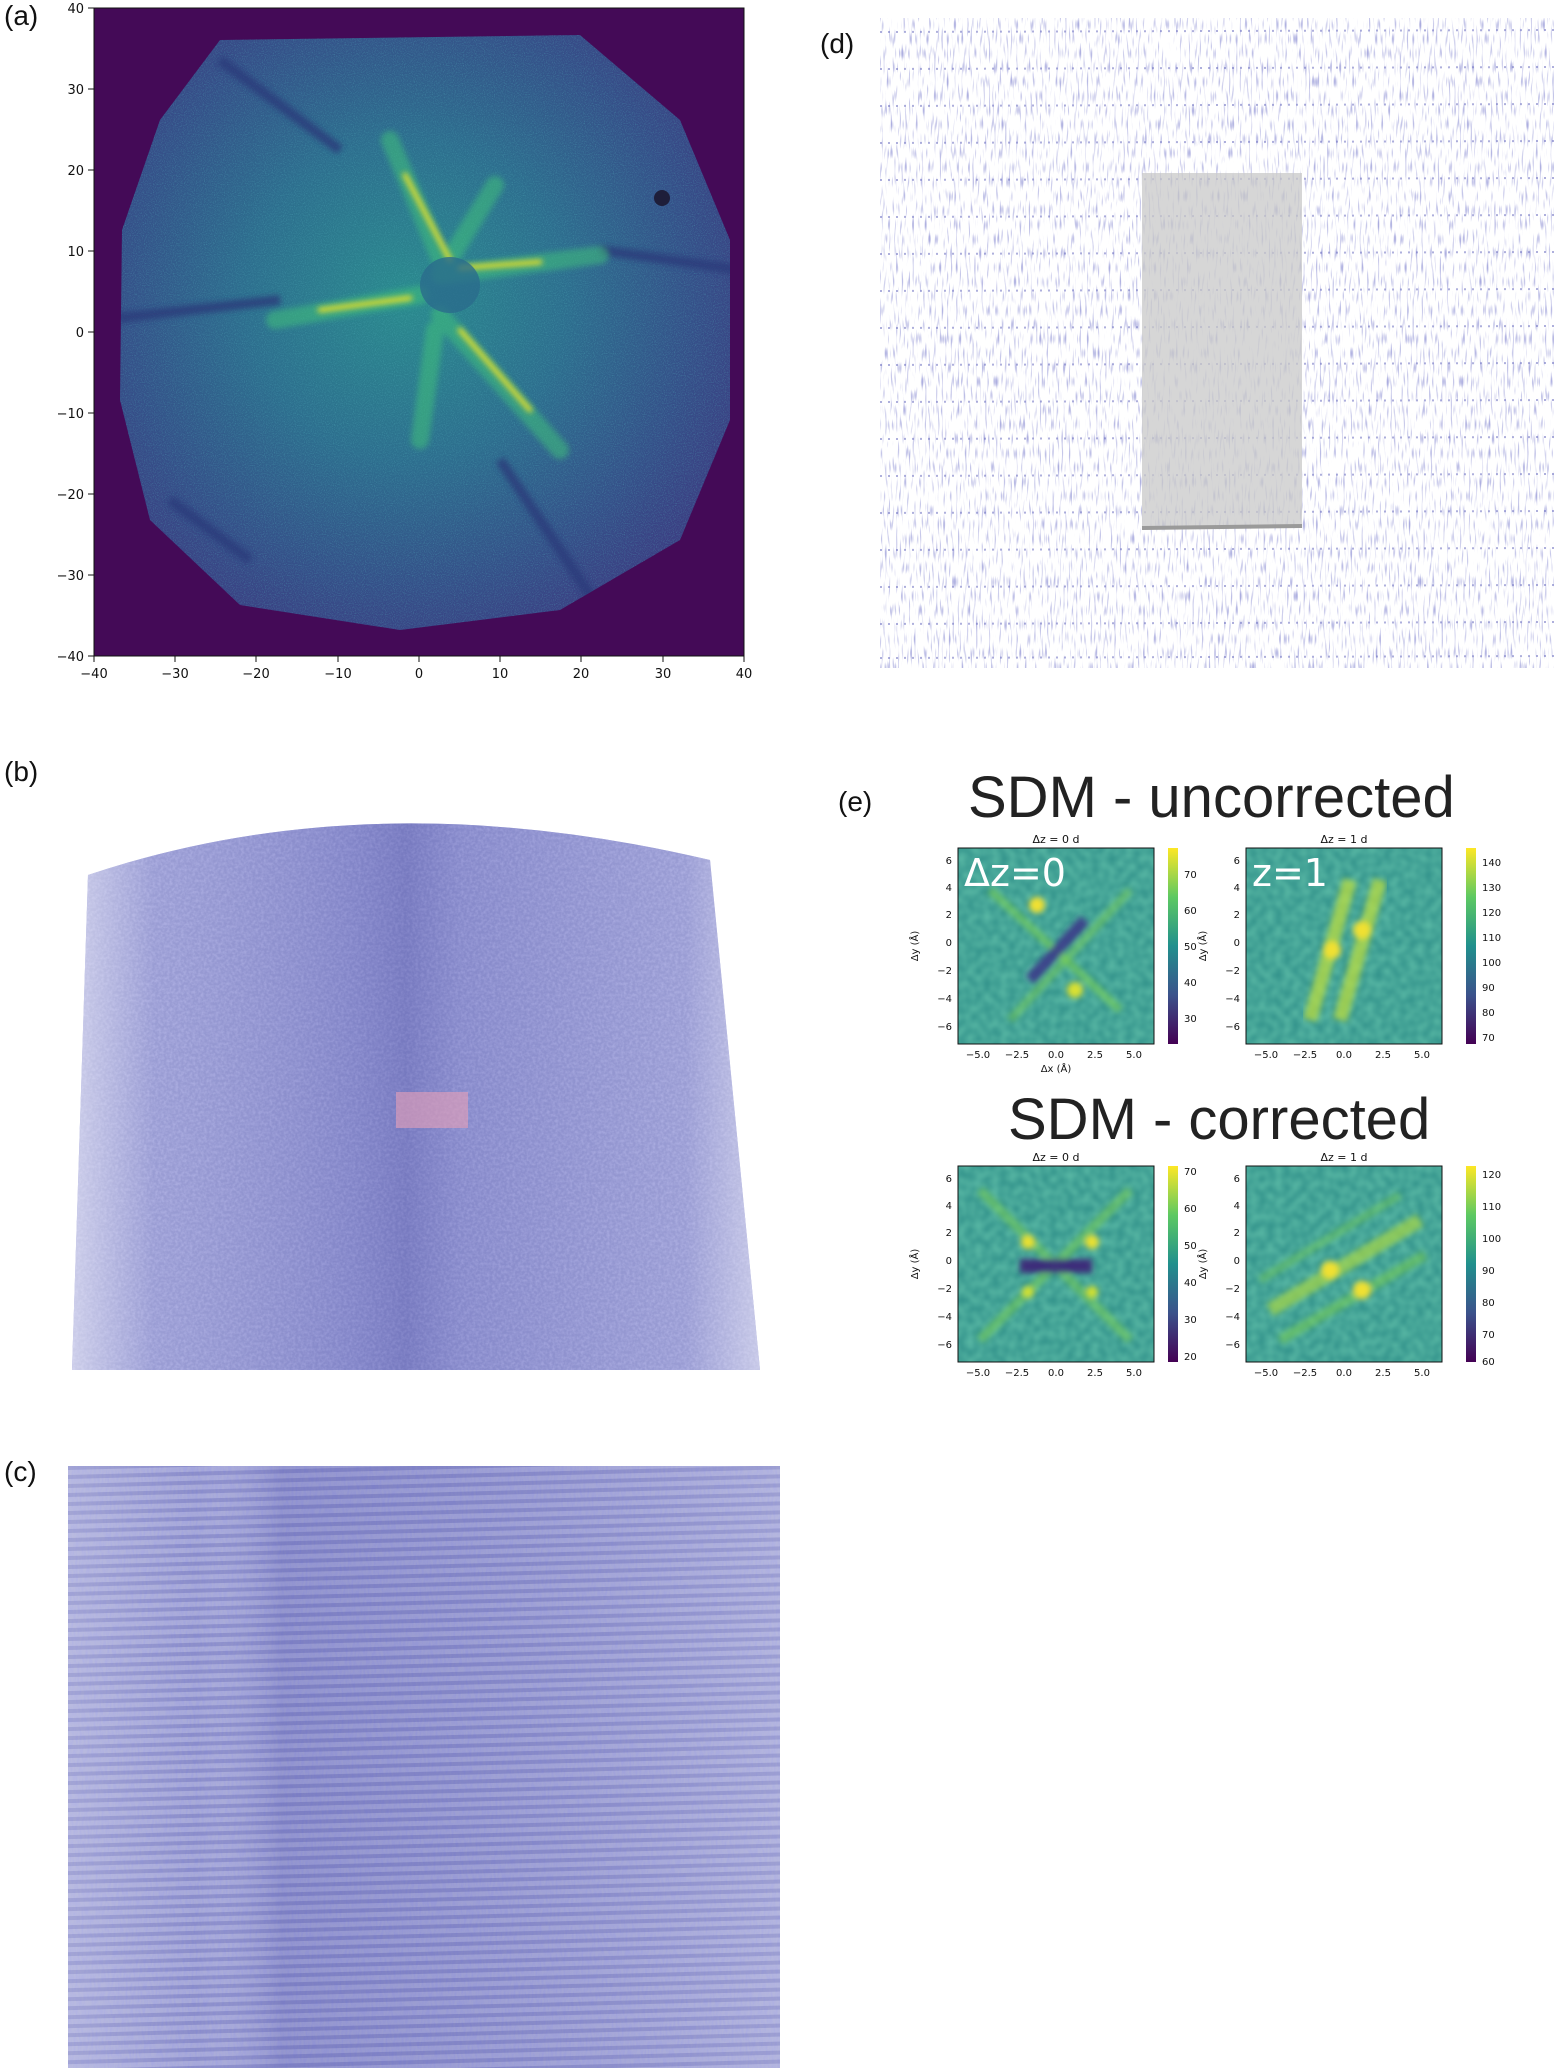 This screenshot has width=1554, height=2068. What do you see at coordinates (70, 495) in the screenshot?
I see `y-tick: −20` at bounding box center [70, 495].